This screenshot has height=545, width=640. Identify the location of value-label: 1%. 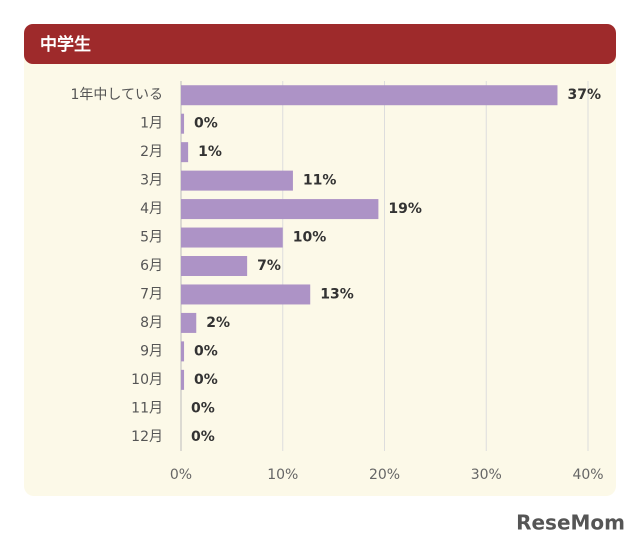
(210, 152).